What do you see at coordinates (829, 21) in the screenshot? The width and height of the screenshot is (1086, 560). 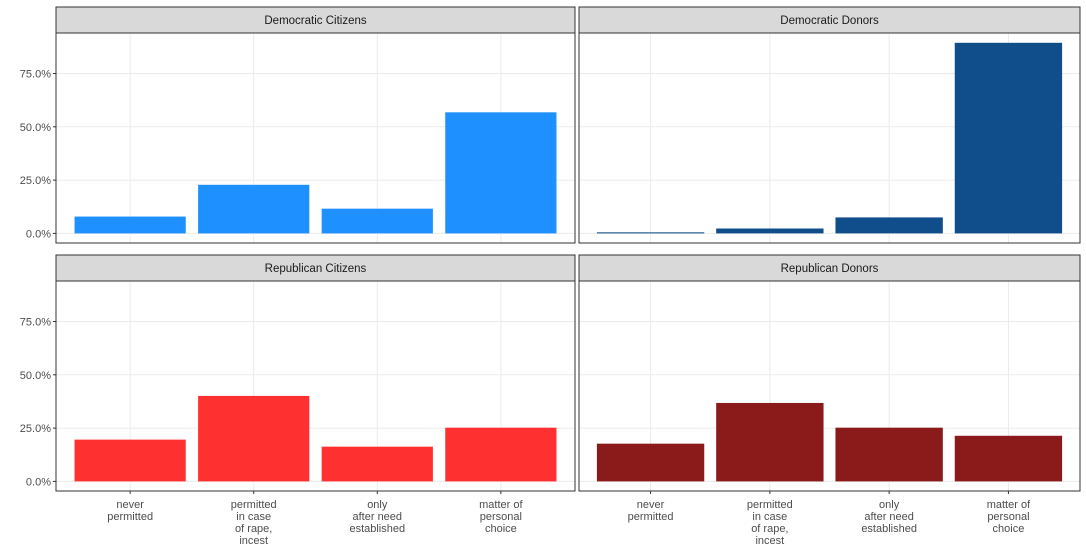 I see `strip-title: Democratic Donors` at bounding box center [829, 21].